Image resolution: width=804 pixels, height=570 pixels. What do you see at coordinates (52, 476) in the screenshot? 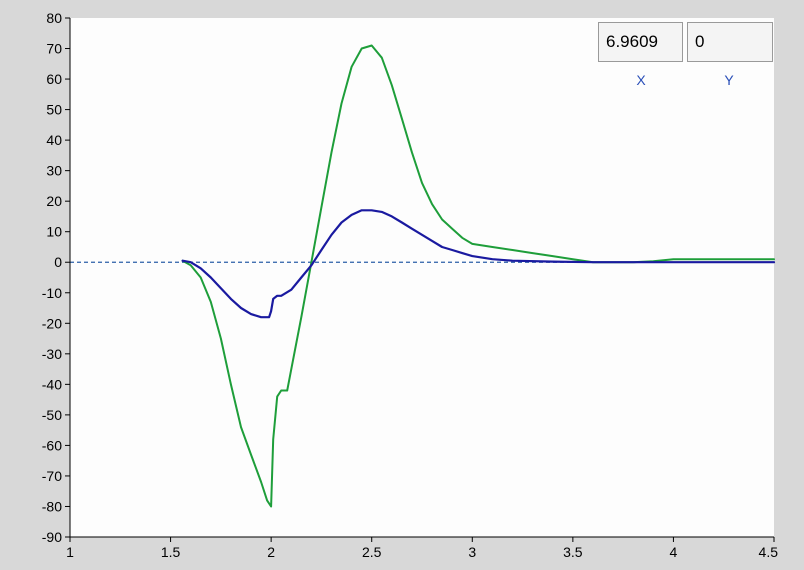
I see `y-tick-label: -70` at bounding box center [52, 476].